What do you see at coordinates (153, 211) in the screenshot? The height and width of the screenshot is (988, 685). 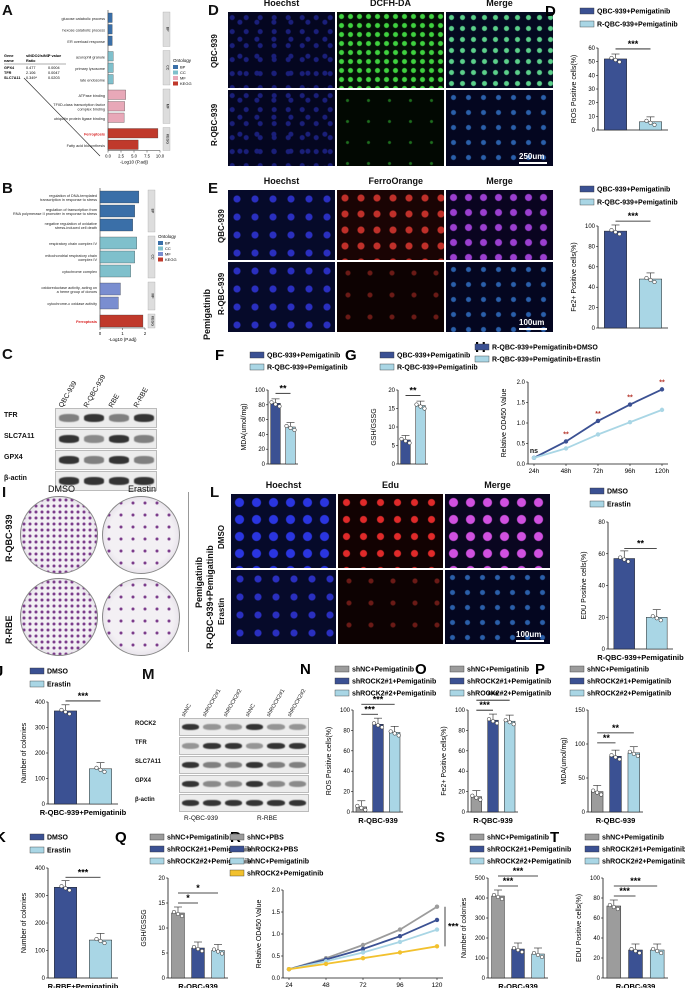 I see `ontology-strip-label: BP` at bounding box center [153, 211].